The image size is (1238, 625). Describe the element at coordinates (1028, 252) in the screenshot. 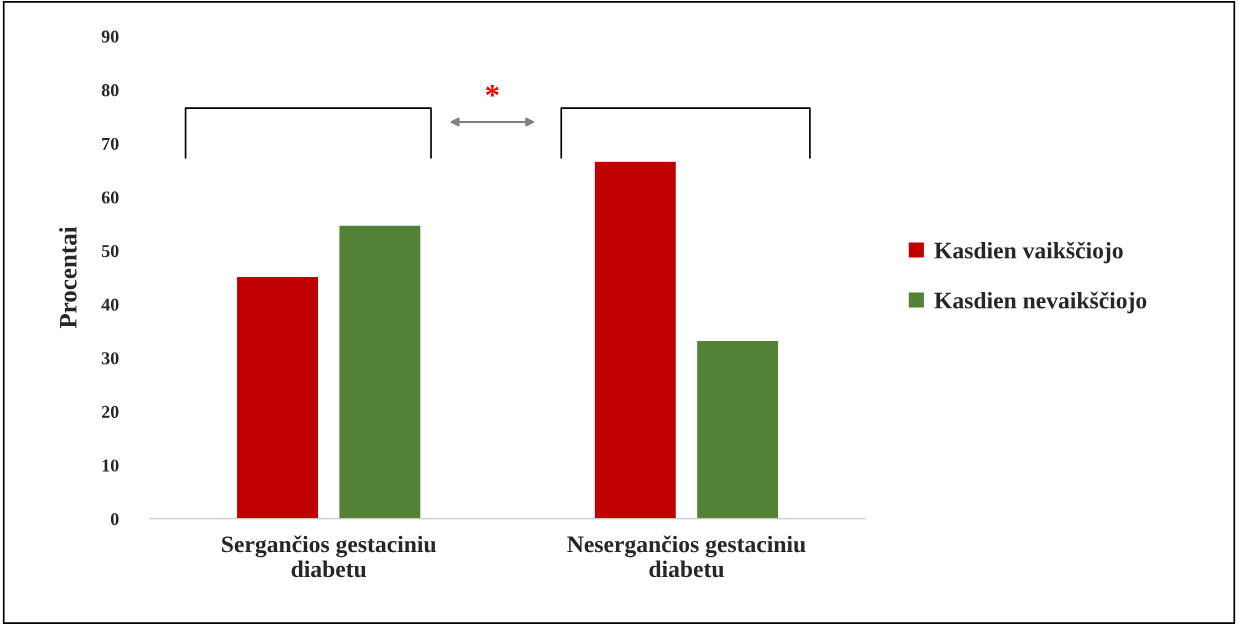

I see `legend-label: Kasdien vaikščiojo` at that location.